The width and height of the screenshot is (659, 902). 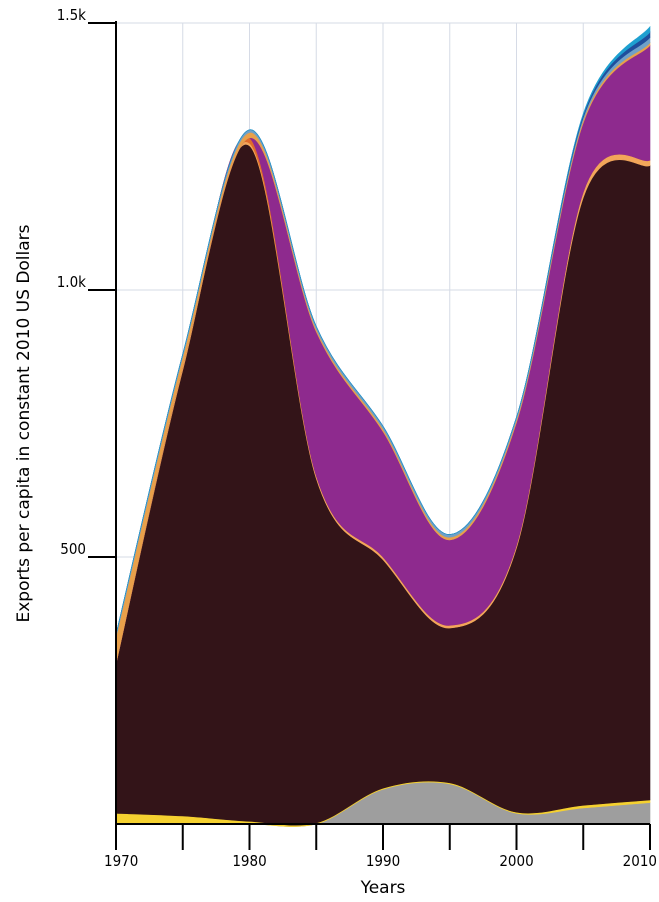 What do you see at coordinates (121, 861) in the screenshot?
I see `x-tick-label: 1970` at bounding box center [121, 861].